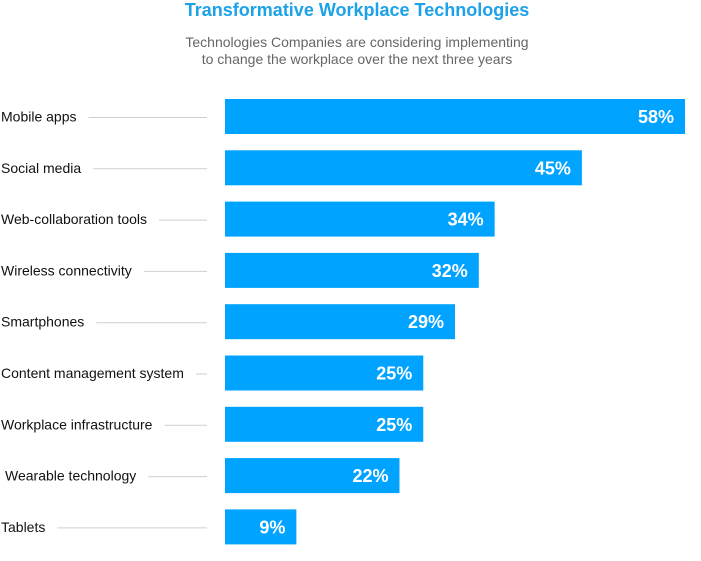 This screenshot has width=701, height=561. What do you see at coordinates (41, 168) in the screenshot?
I see `category-label: Social media` at bounding box center [41, 168].